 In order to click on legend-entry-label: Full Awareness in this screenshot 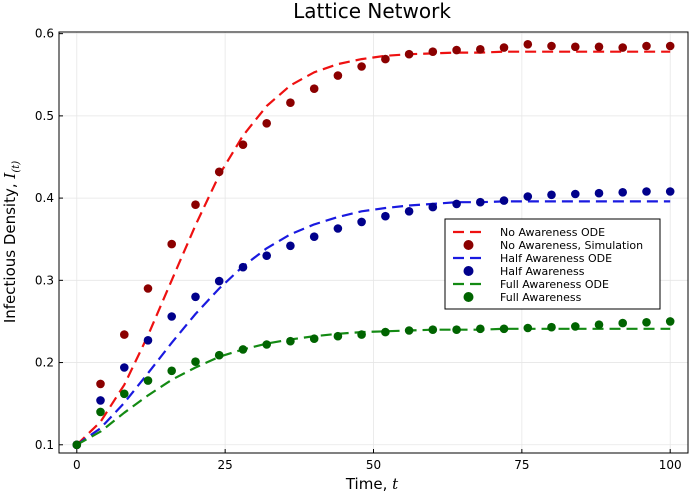, I will do `click(541, 297)`.